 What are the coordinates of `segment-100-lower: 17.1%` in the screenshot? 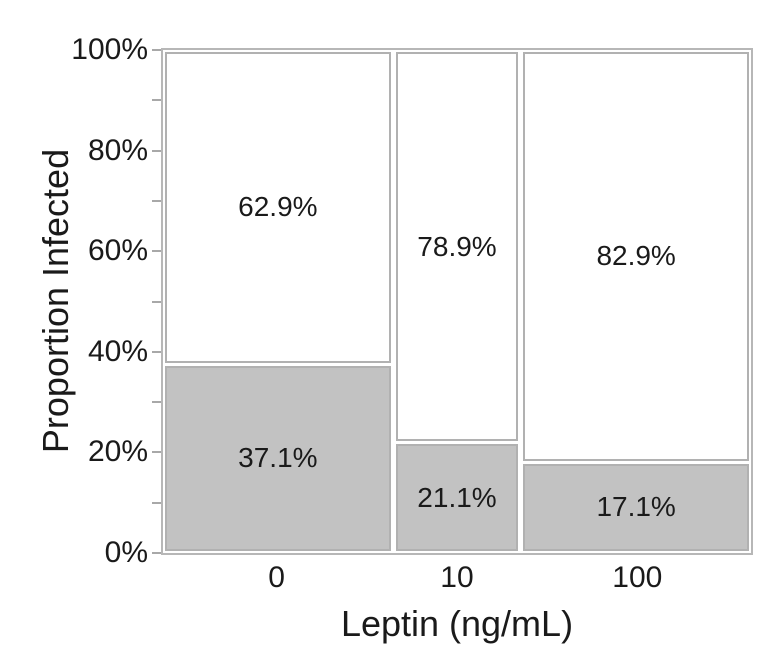 It's located at (636, 507).